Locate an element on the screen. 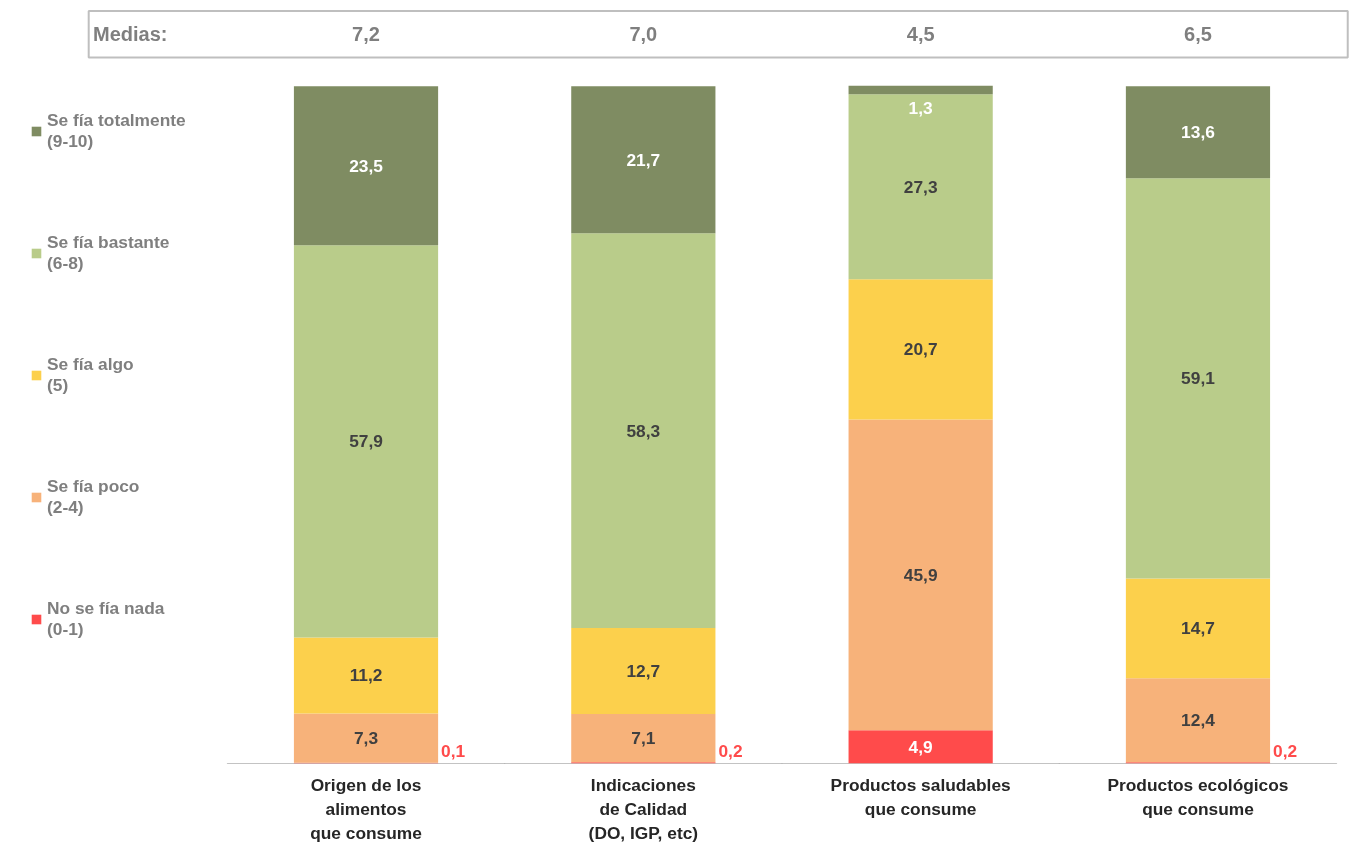  data-label: 11,2 is located at coordinates (366, 675).